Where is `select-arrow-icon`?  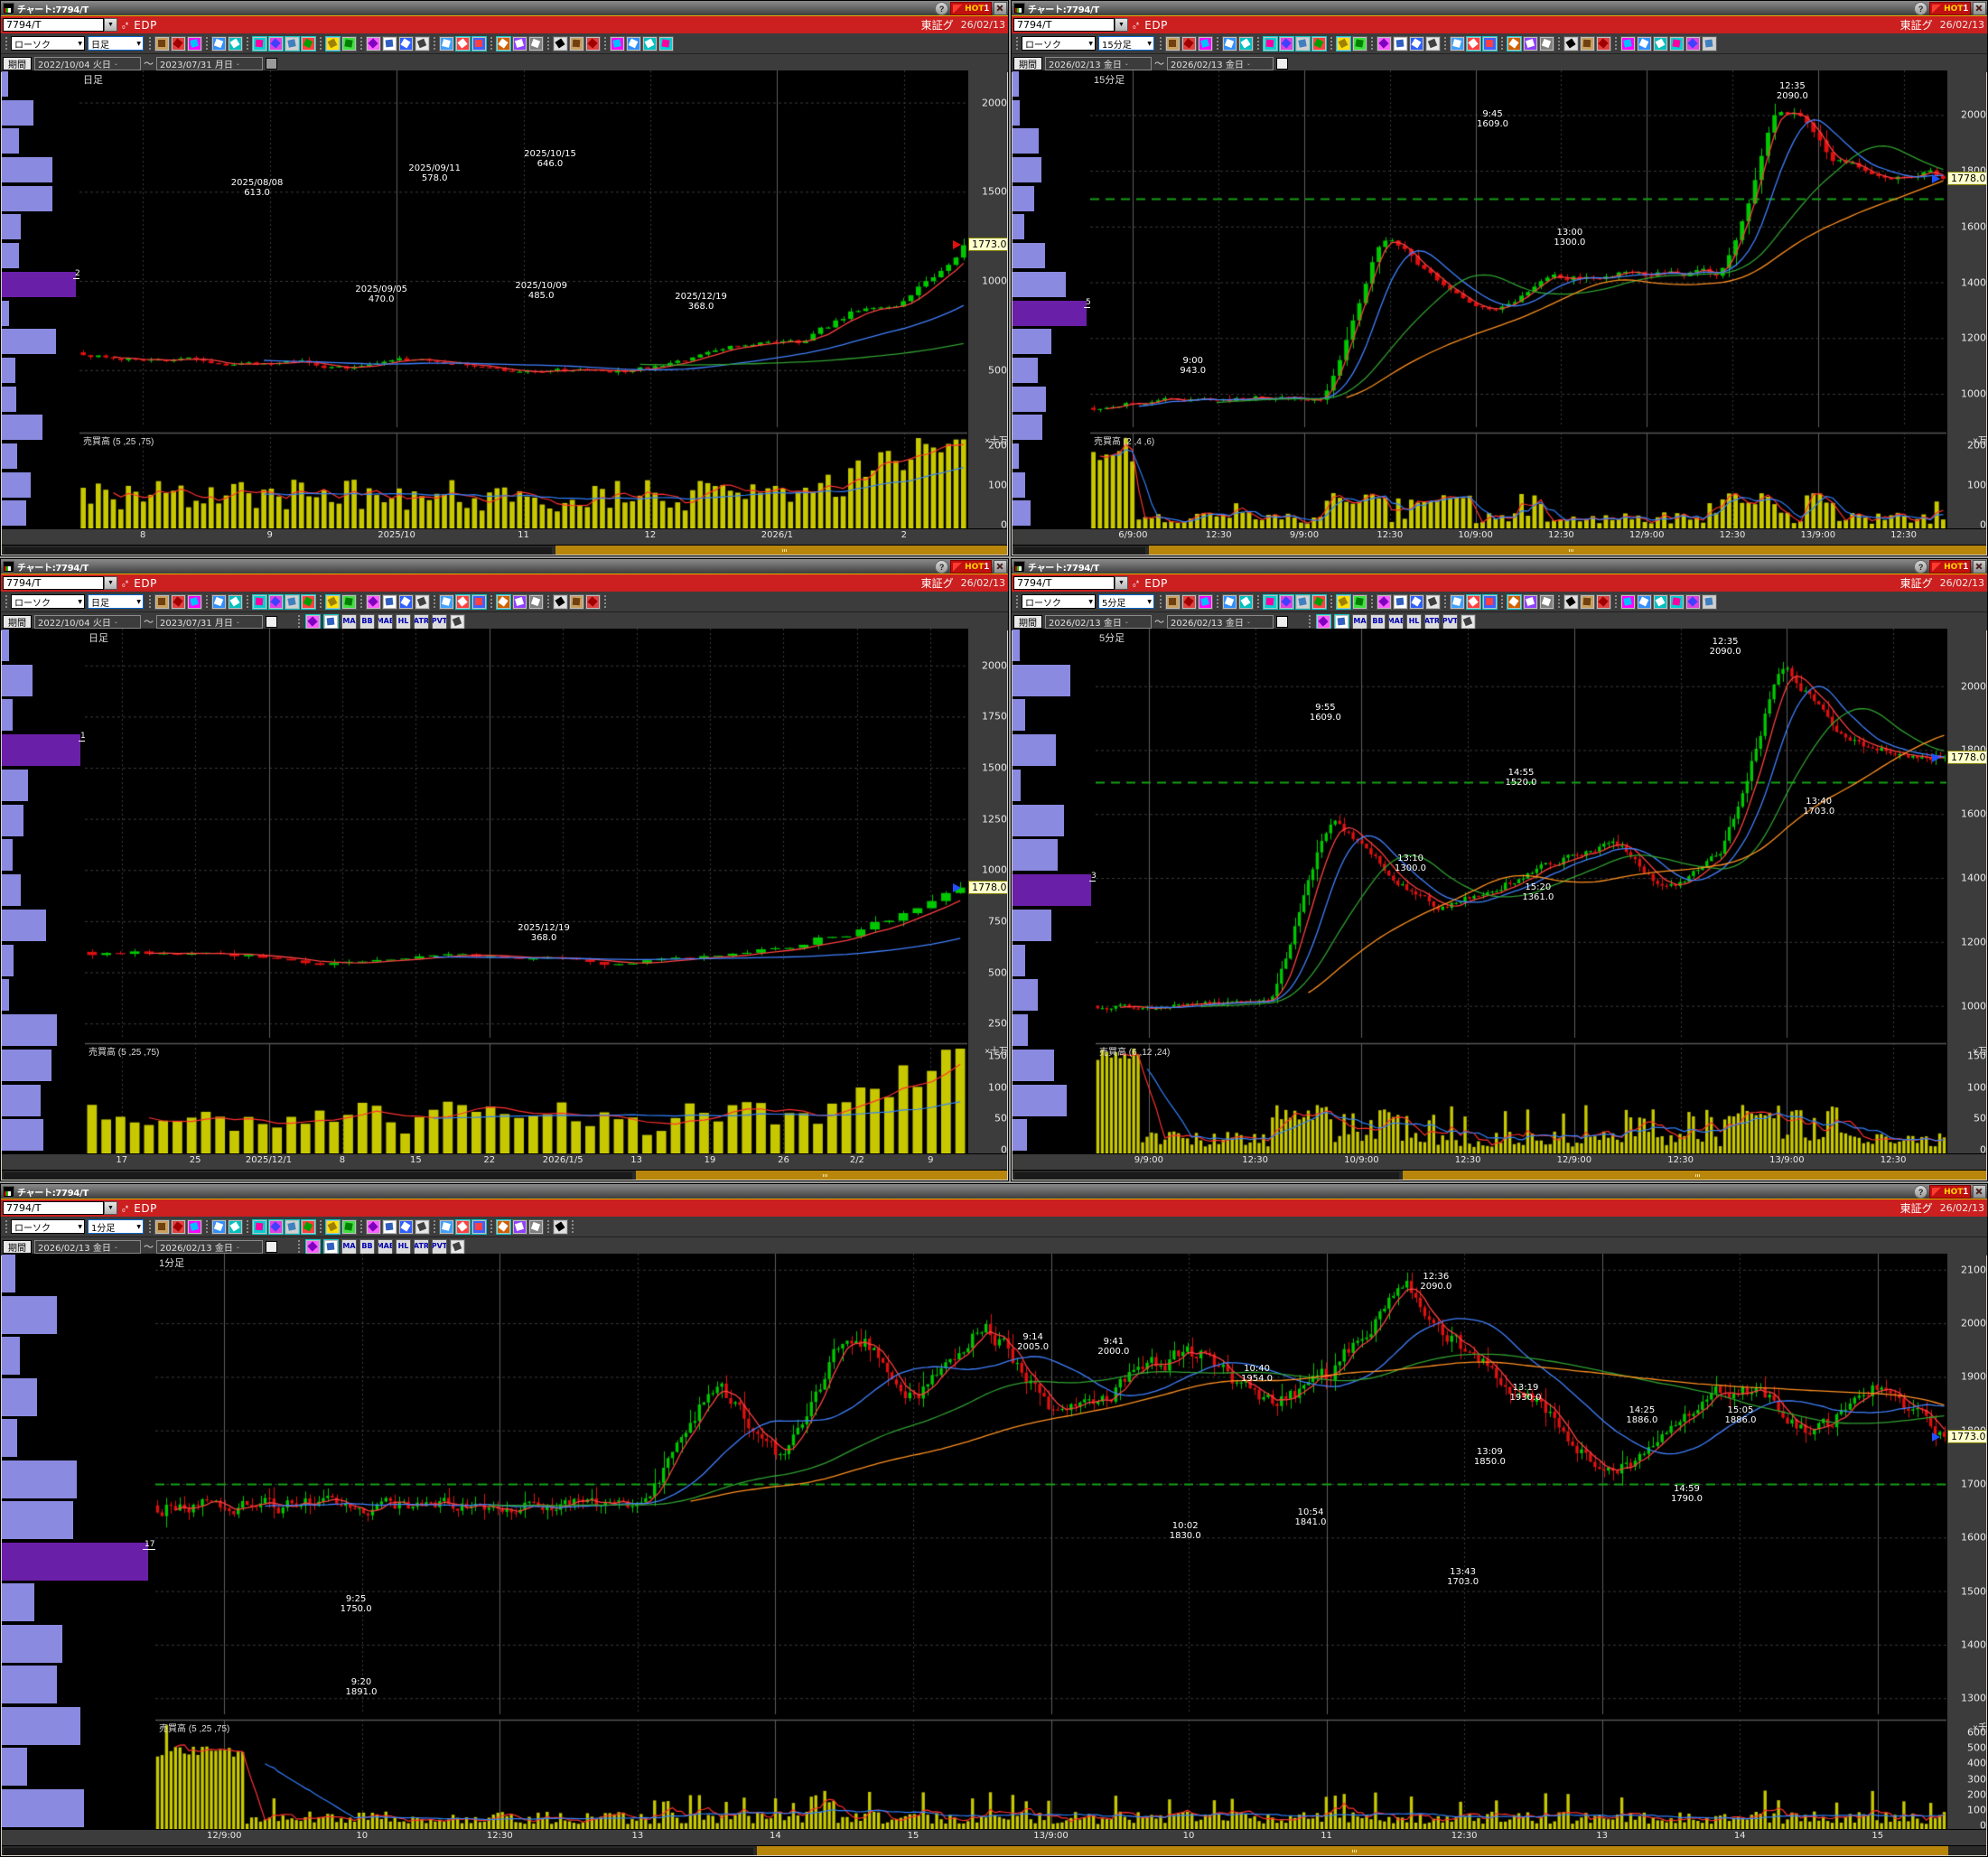
select-arrow-icon is located at coordinates (1417, 602).